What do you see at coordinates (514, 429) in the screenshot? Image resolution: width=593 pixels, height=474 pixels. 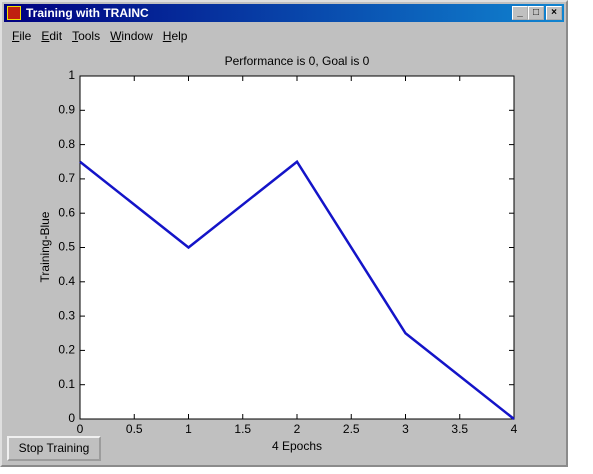 I see `x-tick-label: 4` at bounding box center [514, 429].